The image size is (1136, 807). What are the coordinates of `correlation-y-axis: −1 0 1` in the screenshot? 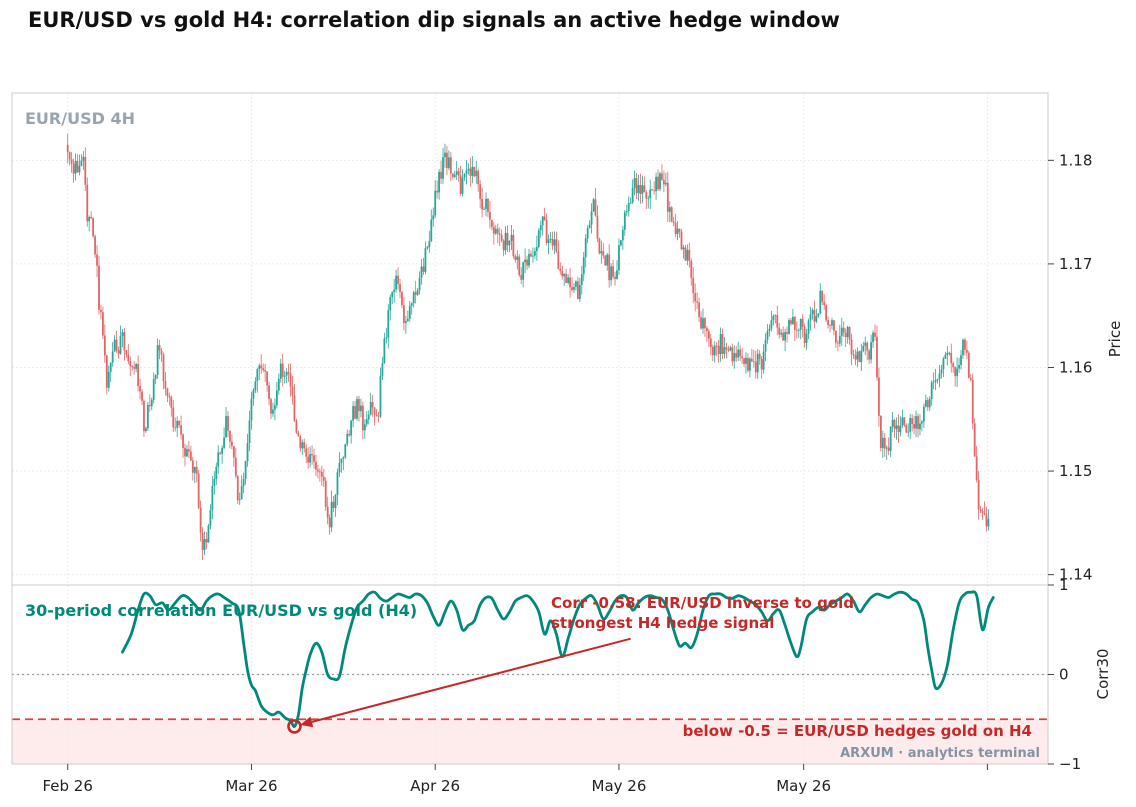 It's located at (1064, 674).